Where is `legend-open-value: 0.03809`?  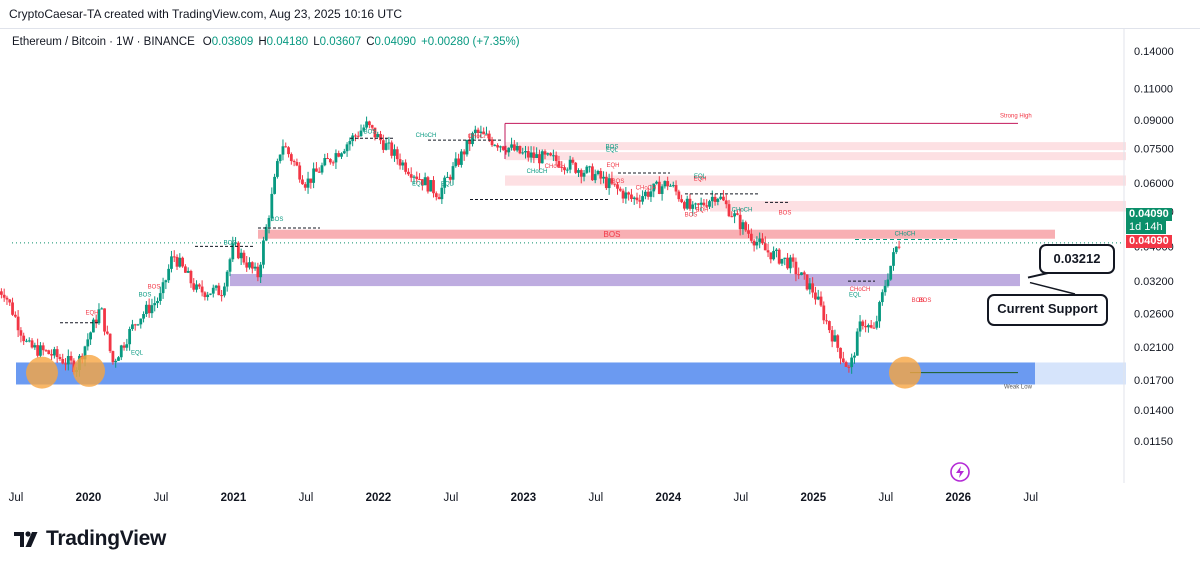
legend-open-value: 0.03809 is located at coordinates (233, 42).